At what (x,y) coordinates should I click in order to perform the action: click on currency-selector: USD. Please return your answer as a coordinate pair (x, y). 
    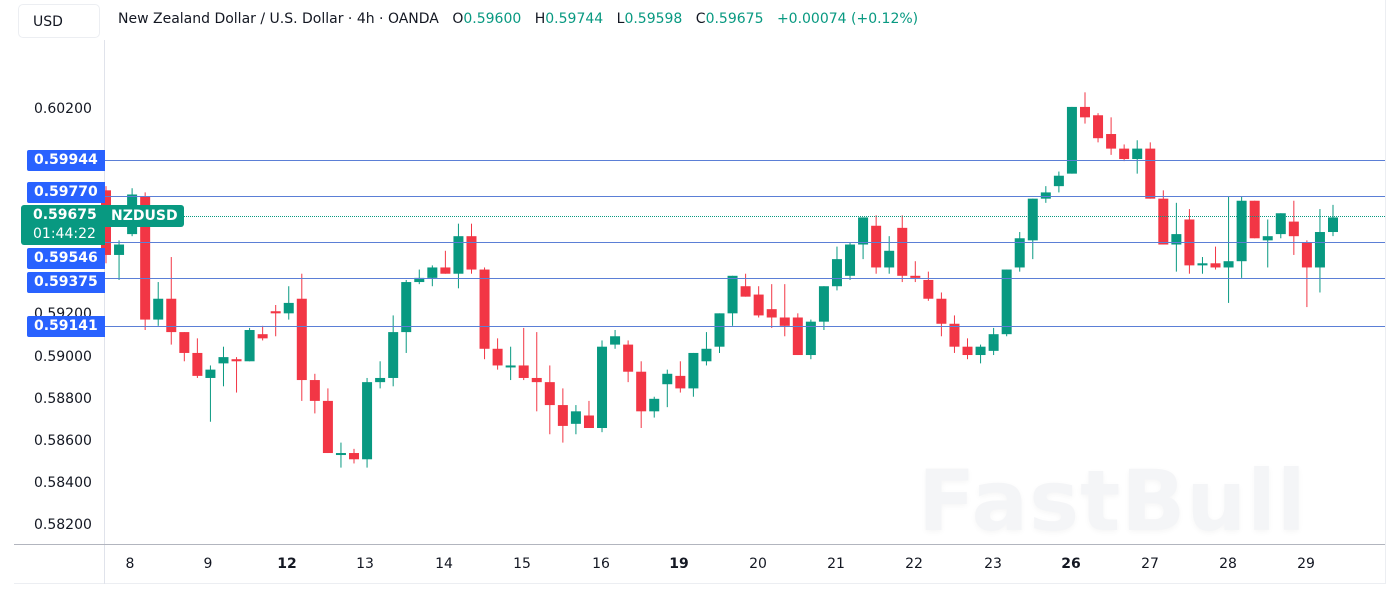
    Looking at the image, I should click on (59, 21).